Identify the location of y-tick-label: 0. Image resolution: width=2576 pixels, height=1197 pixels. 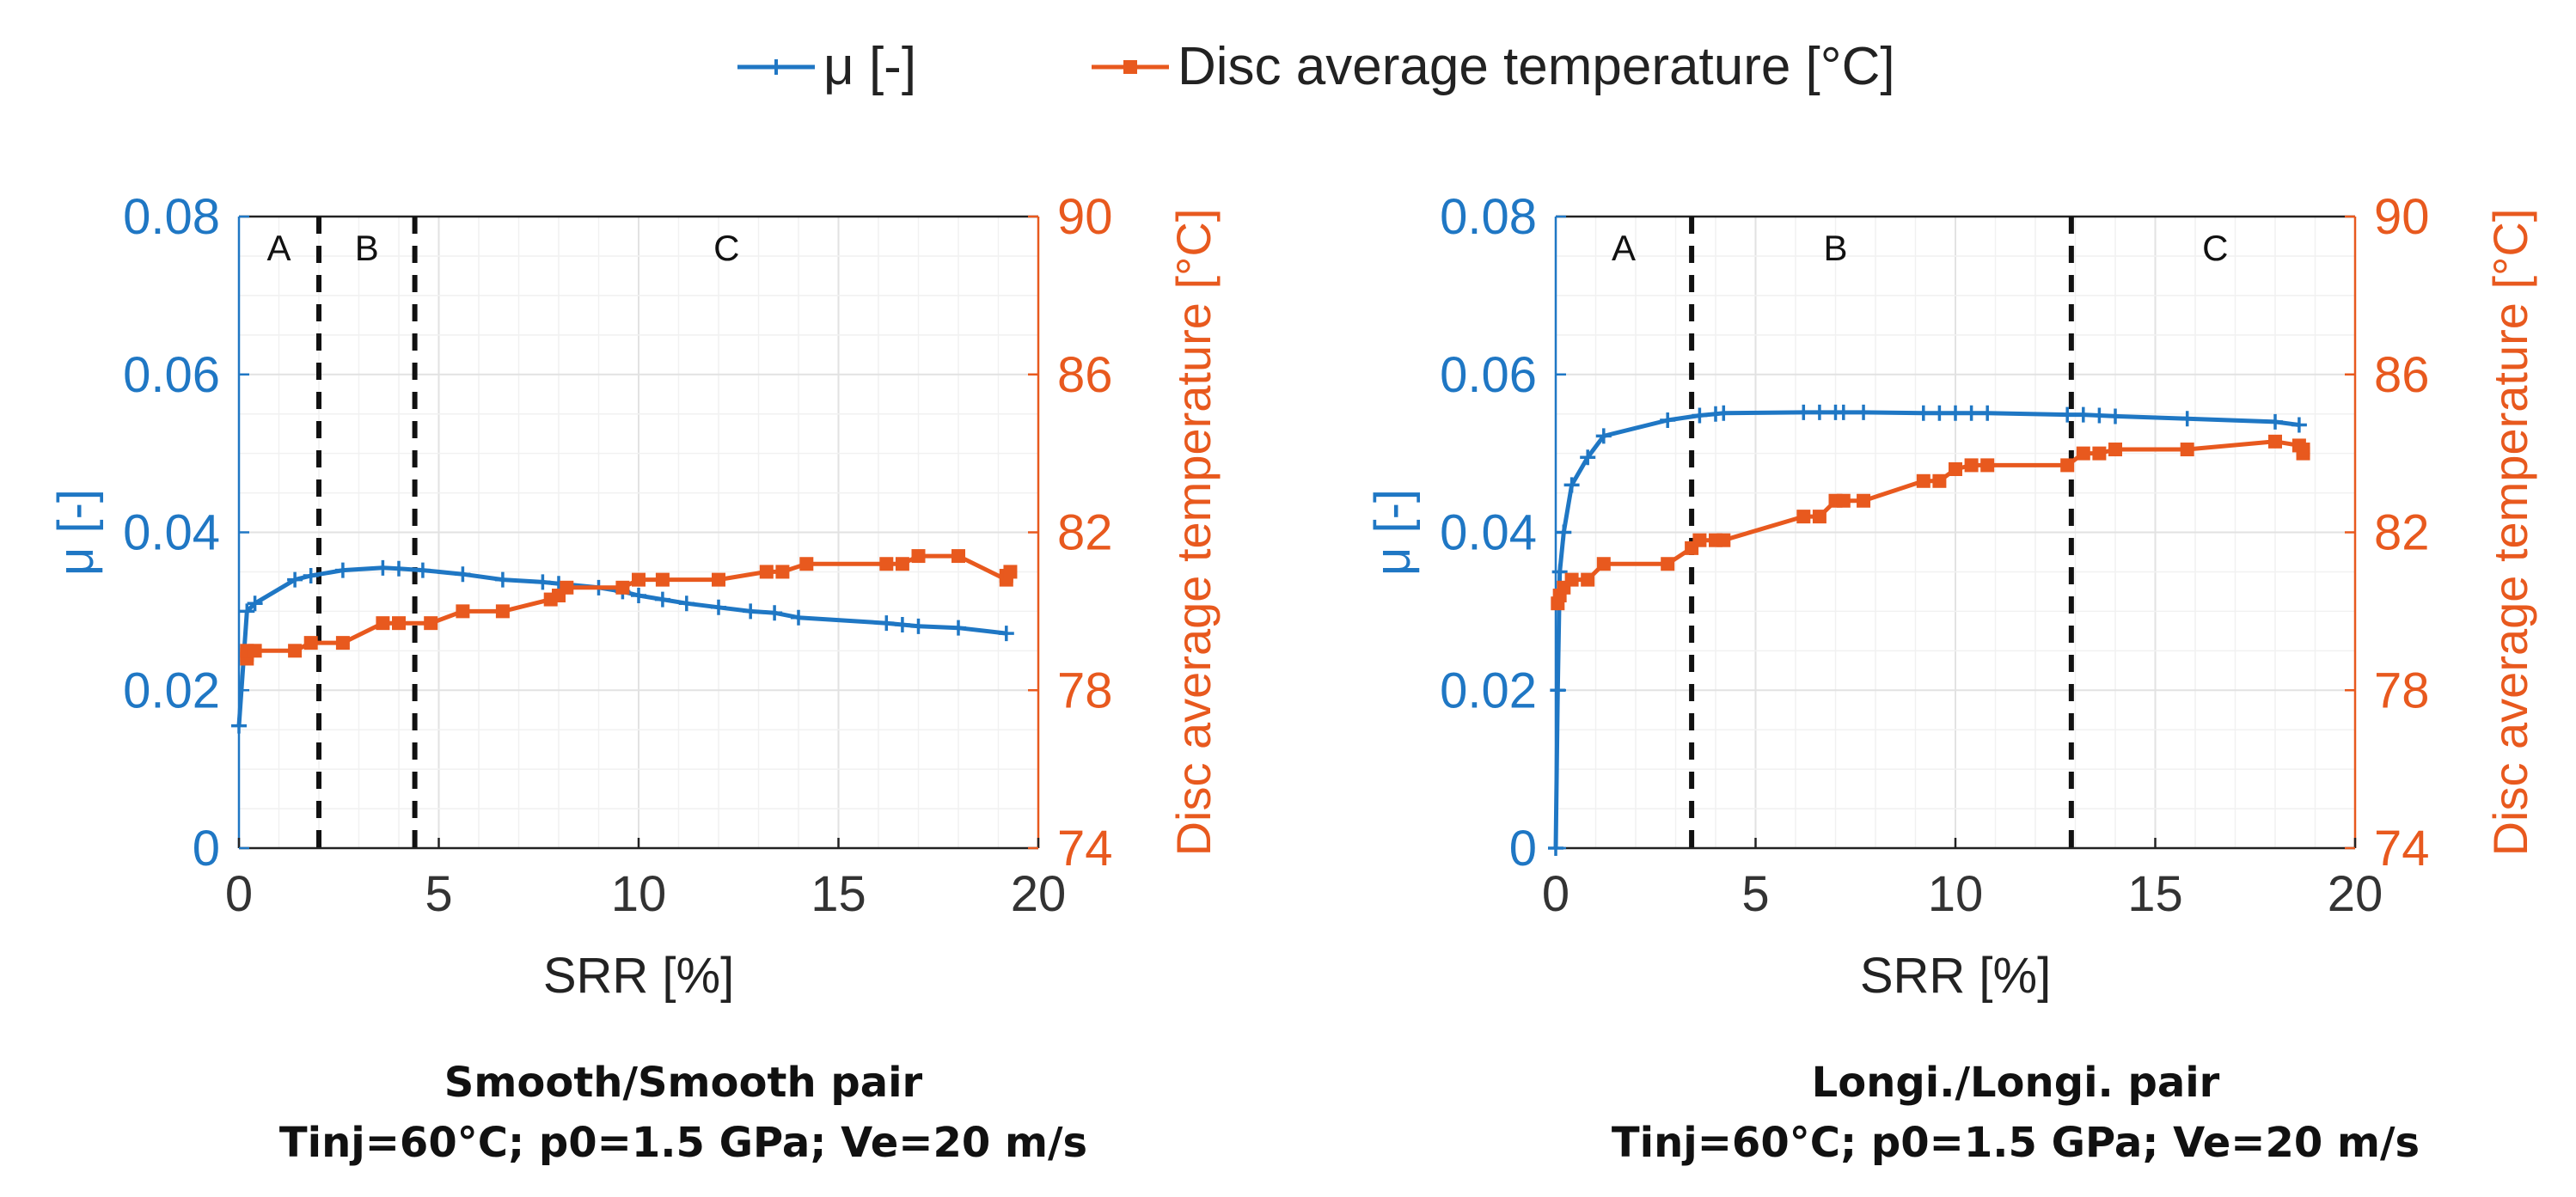
(1523, 848).